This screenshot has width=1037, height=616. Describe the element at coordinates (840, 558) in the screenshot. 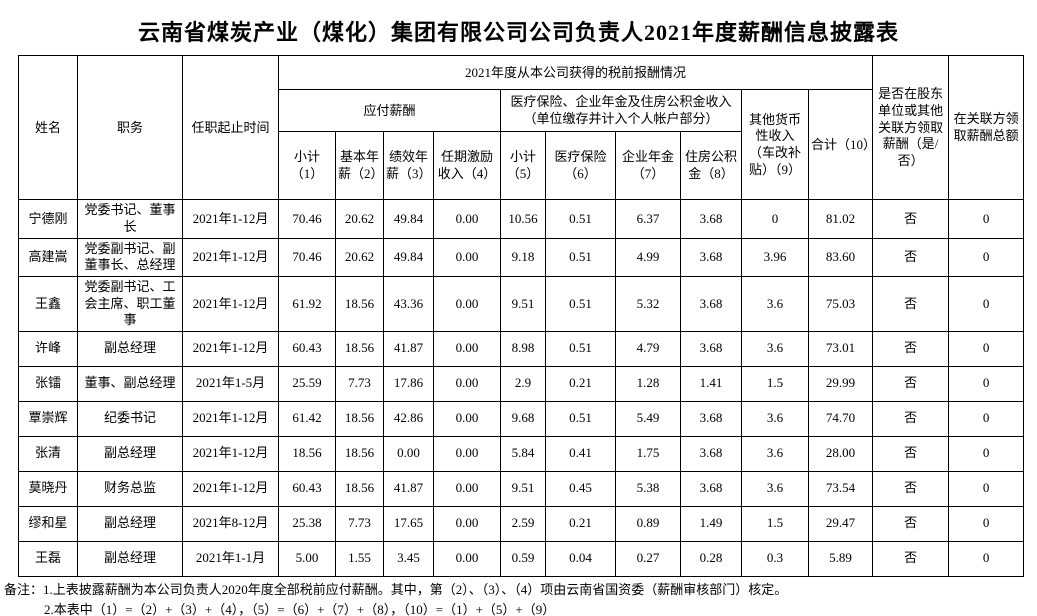

I see `cell-total: 5.89` at that location.